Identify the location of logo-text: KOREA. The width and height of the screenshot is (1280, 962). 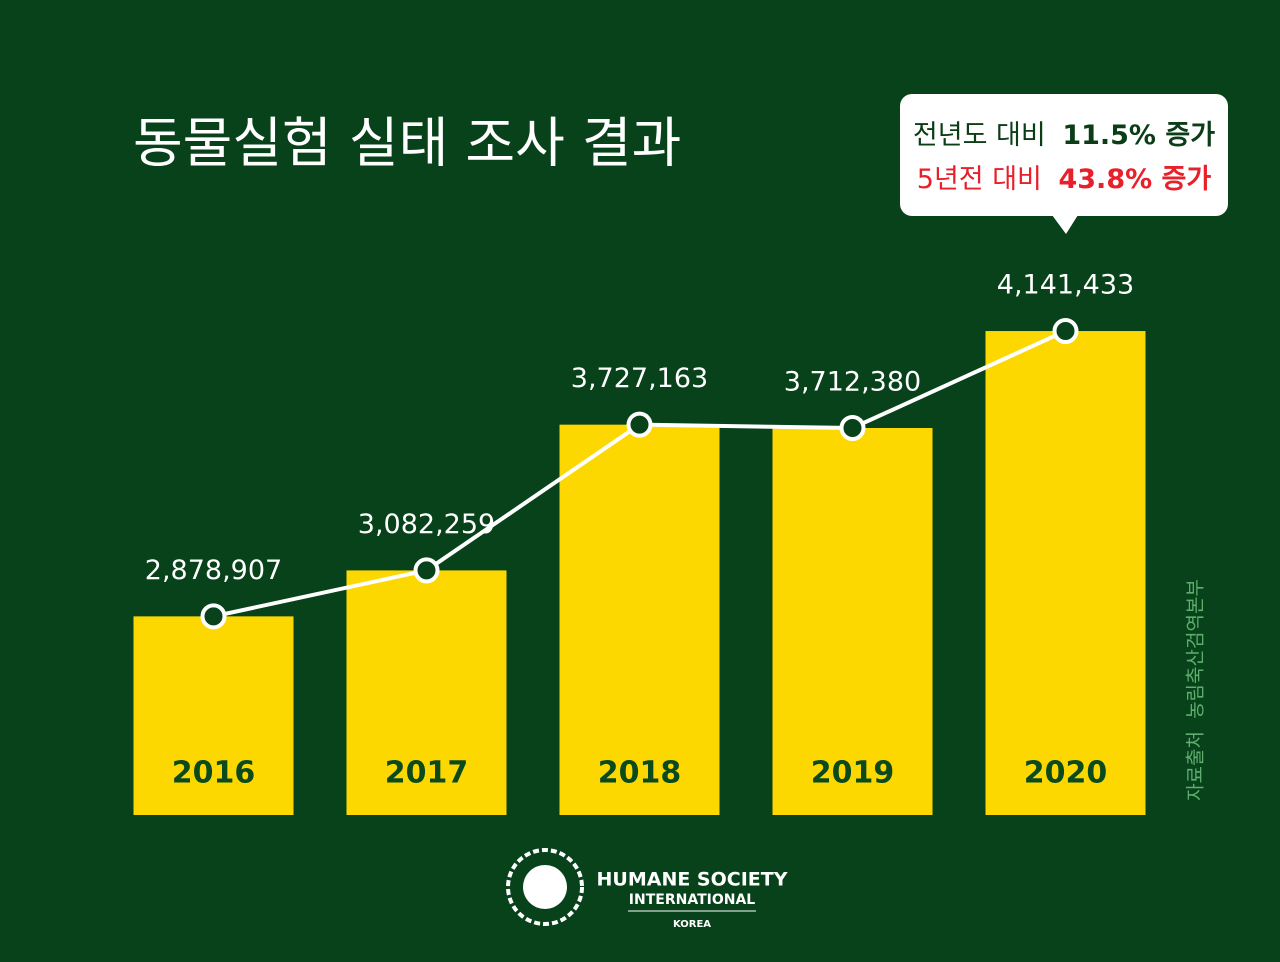
(692, 924).